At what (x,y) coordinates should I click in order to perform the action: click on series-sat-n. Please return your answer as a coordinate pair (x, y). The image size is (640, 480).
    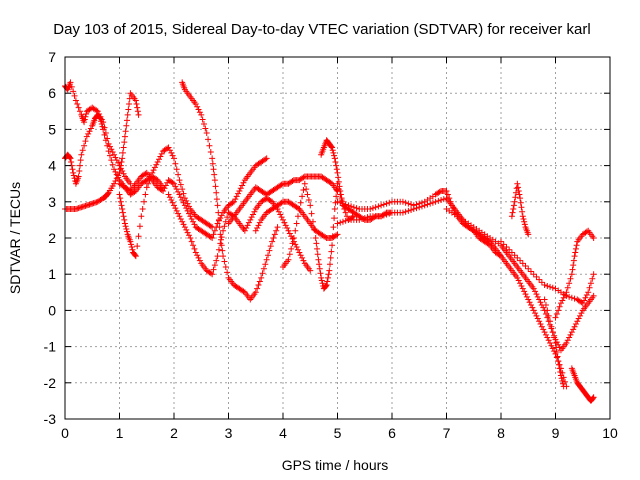
    Looking at the image, I should click on (520, 280).